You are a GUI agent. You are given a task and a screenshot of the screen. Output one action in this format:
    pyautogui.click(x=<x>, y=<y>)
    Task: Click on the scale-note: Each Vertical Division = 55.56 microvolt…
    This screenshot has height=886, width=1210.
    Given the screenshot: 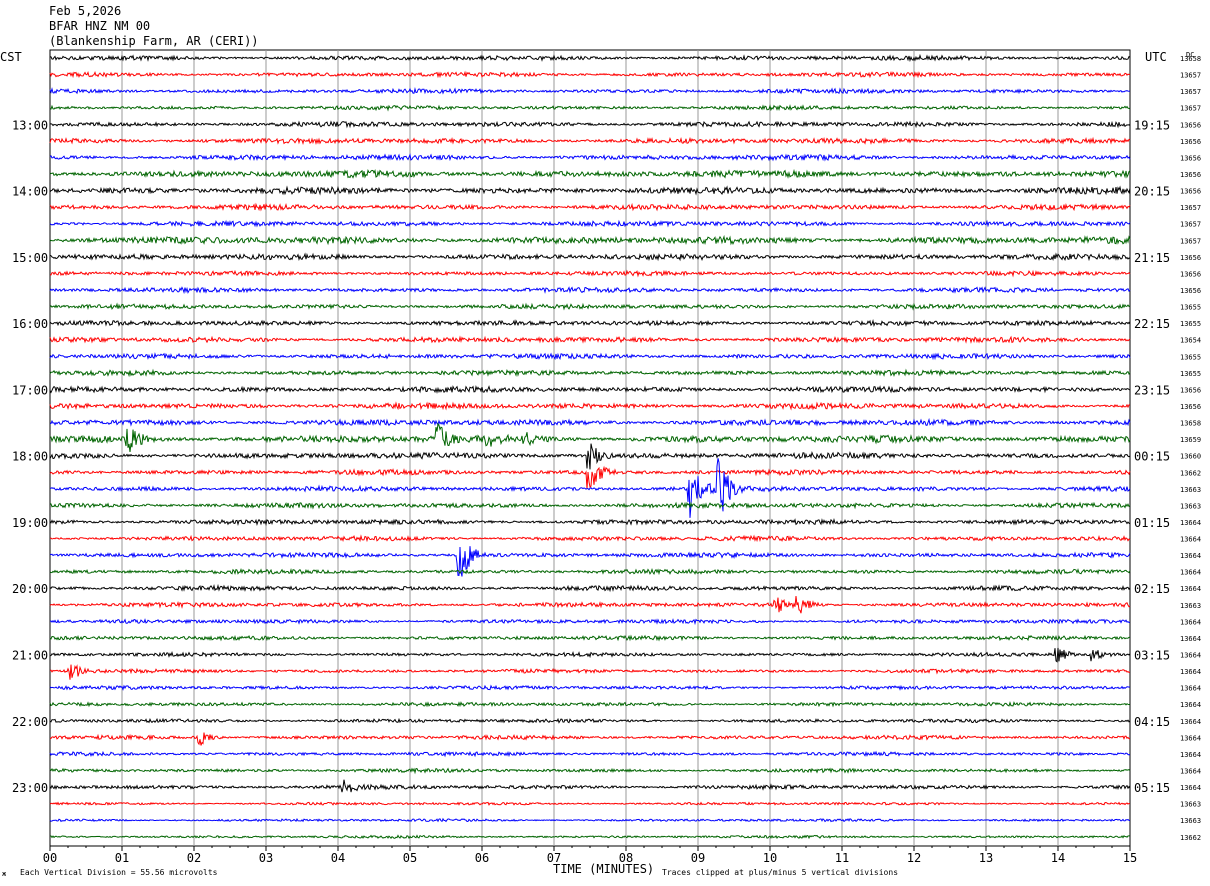 What is the action you would take?
    pyautogui.click(x=119, y=872)
    